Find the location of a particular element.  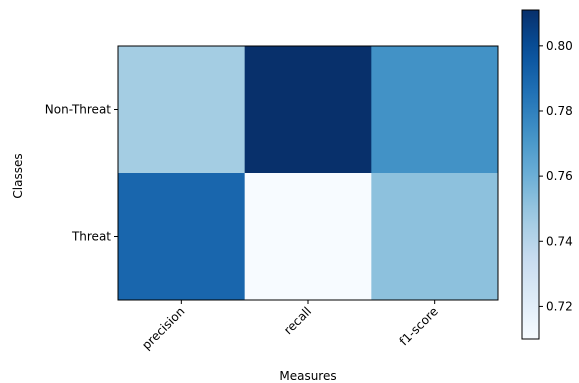

x-axis-ticks: precision recall f1-score is located at coordinates (290, 326).